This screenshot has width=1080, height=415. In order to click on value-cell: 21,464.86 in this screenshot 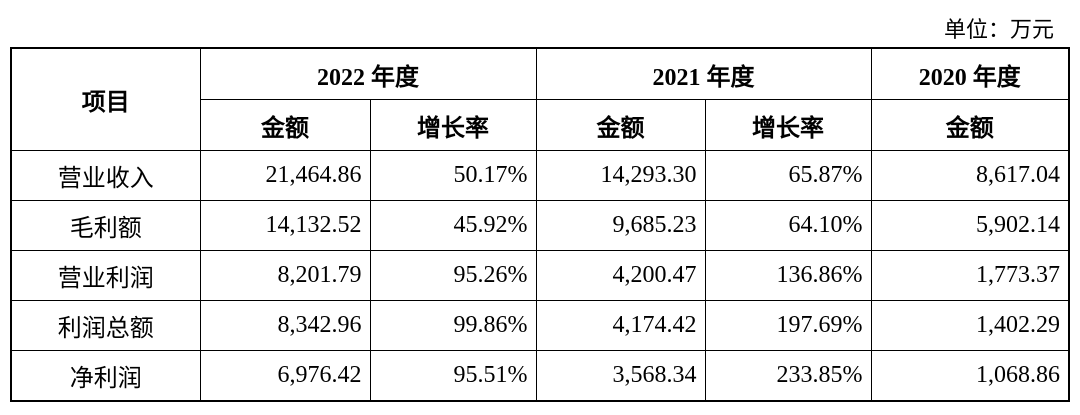, I will do `click(285, 175)`.